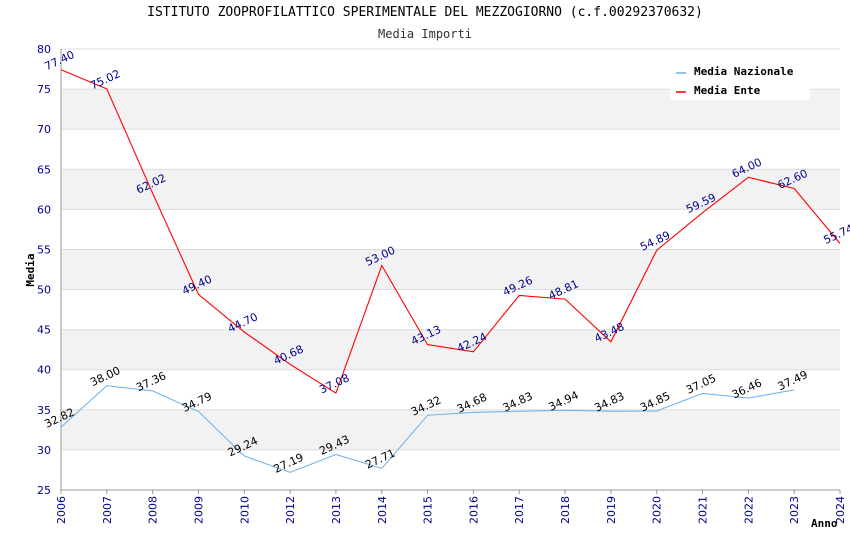 Image resolution: width=850 pixels, height=550 pixels. Describe the element at coordinates (840, 510) in the screenshot. I see `x-tick-label: 2024` at that location.